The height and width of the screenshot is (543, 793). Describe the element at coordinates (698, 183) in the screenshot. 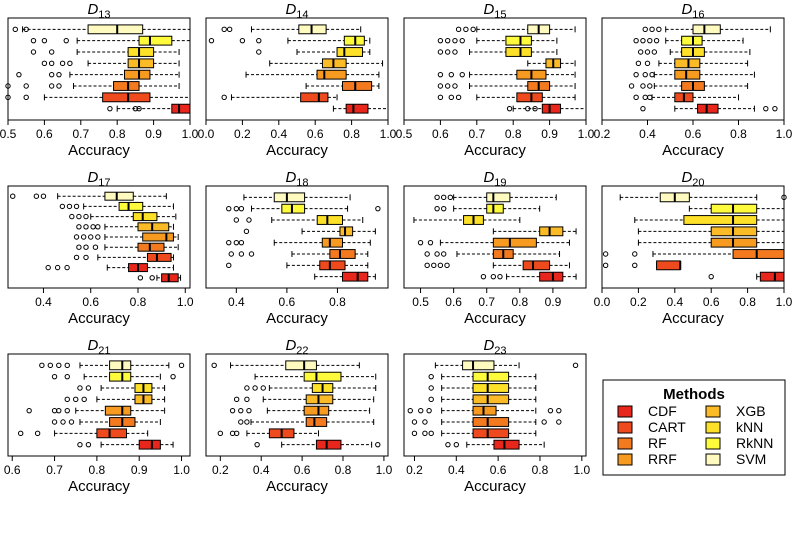

I see `panel-title-subscript: 20` at that location.